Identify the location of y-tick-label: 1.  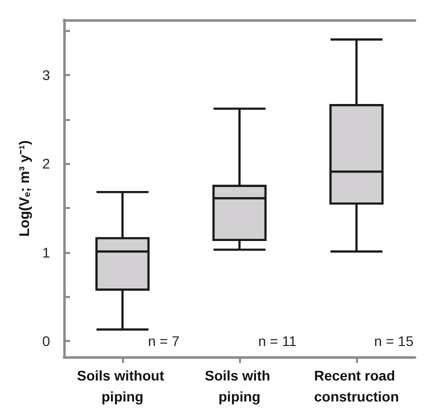
(46, 252).